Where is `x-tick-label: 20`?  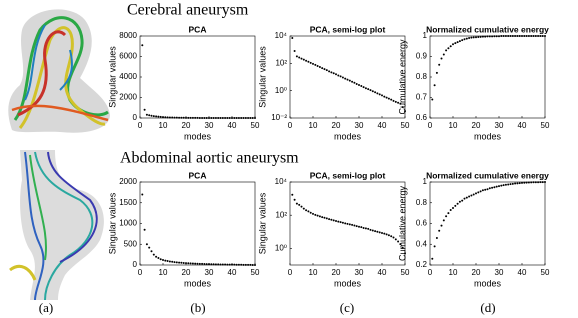 x-tick-label: 20 is located at coordinates (336, 272).